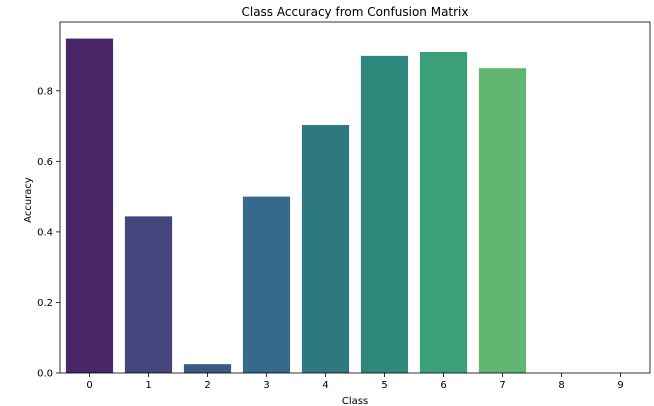 Image resolution: width=654 pixels, height=406 pixels. I want to click on x-axis-label: Class, so click(355, 401).